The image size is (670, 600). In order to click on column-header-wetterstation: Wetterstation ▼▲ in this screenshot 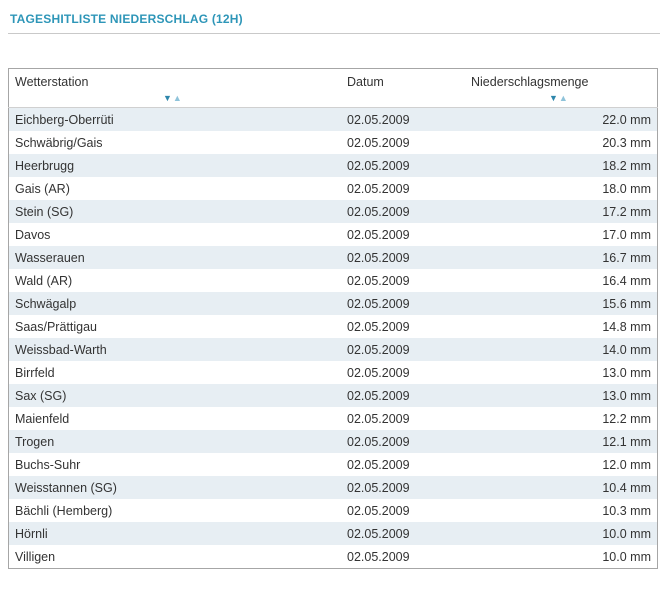, I will do `click(174, 88)`.